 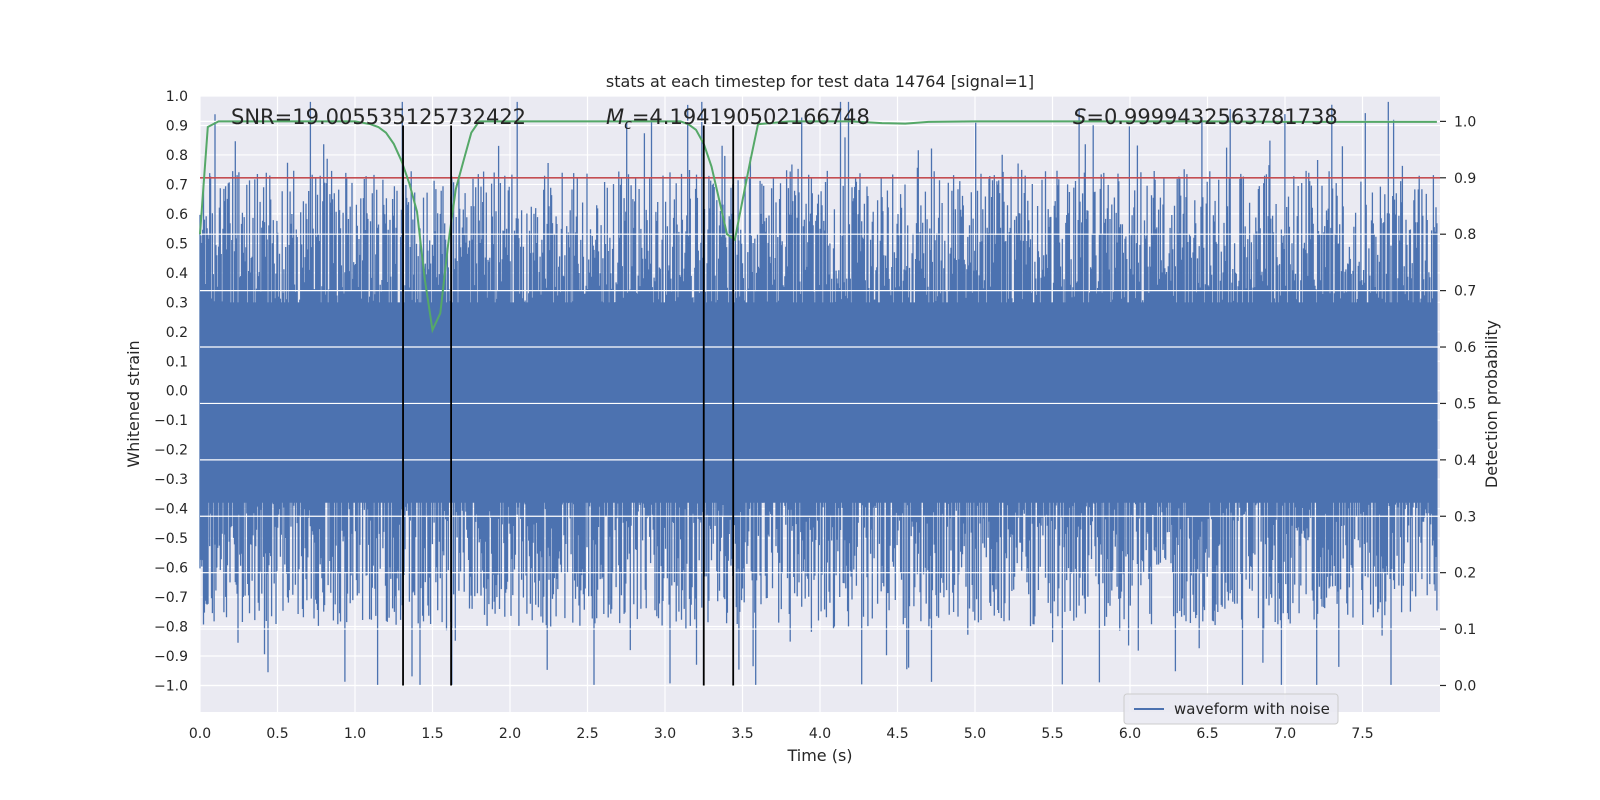 What do you see at coordinates (1211, 117) in the screenshot?
I see `s-value: =0.9999432563781738` at bounding box center [1211, 117].